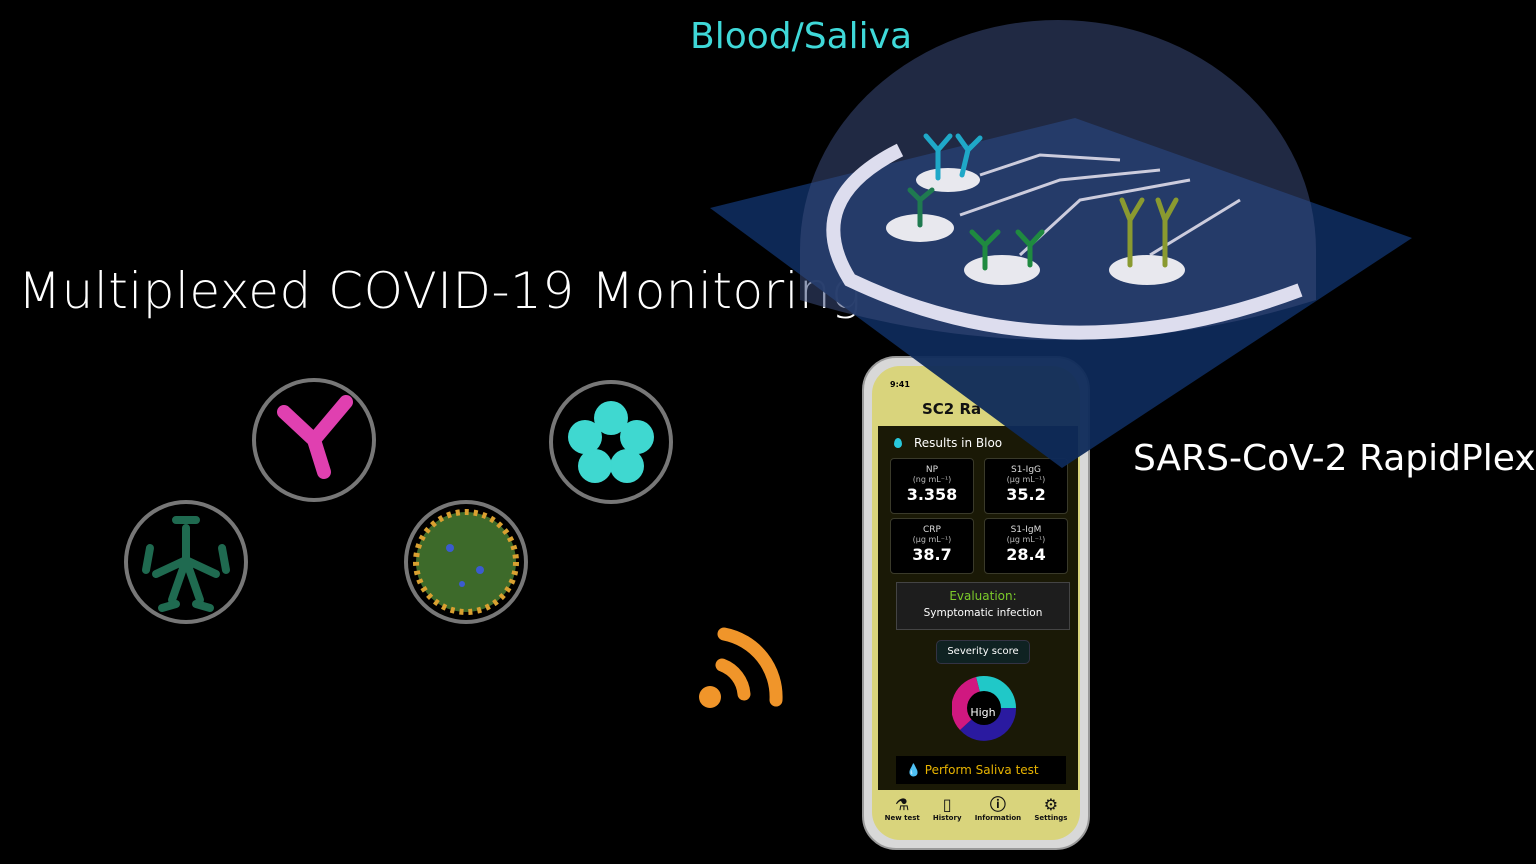 This screenshot has height=864, width=1536. I want to click on card-name: S1-IgM, so click(1026, 530).